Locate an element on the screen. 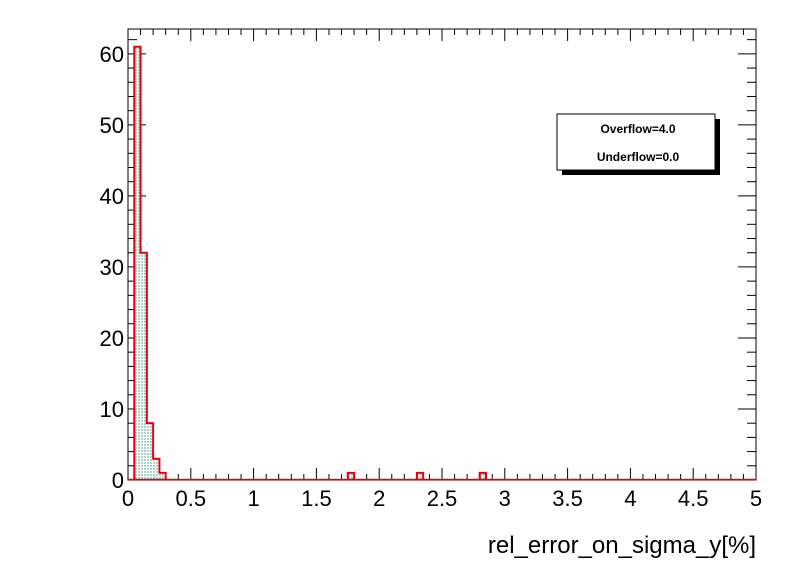  y-tick-label: 0 is located at coordinates (118, 480).